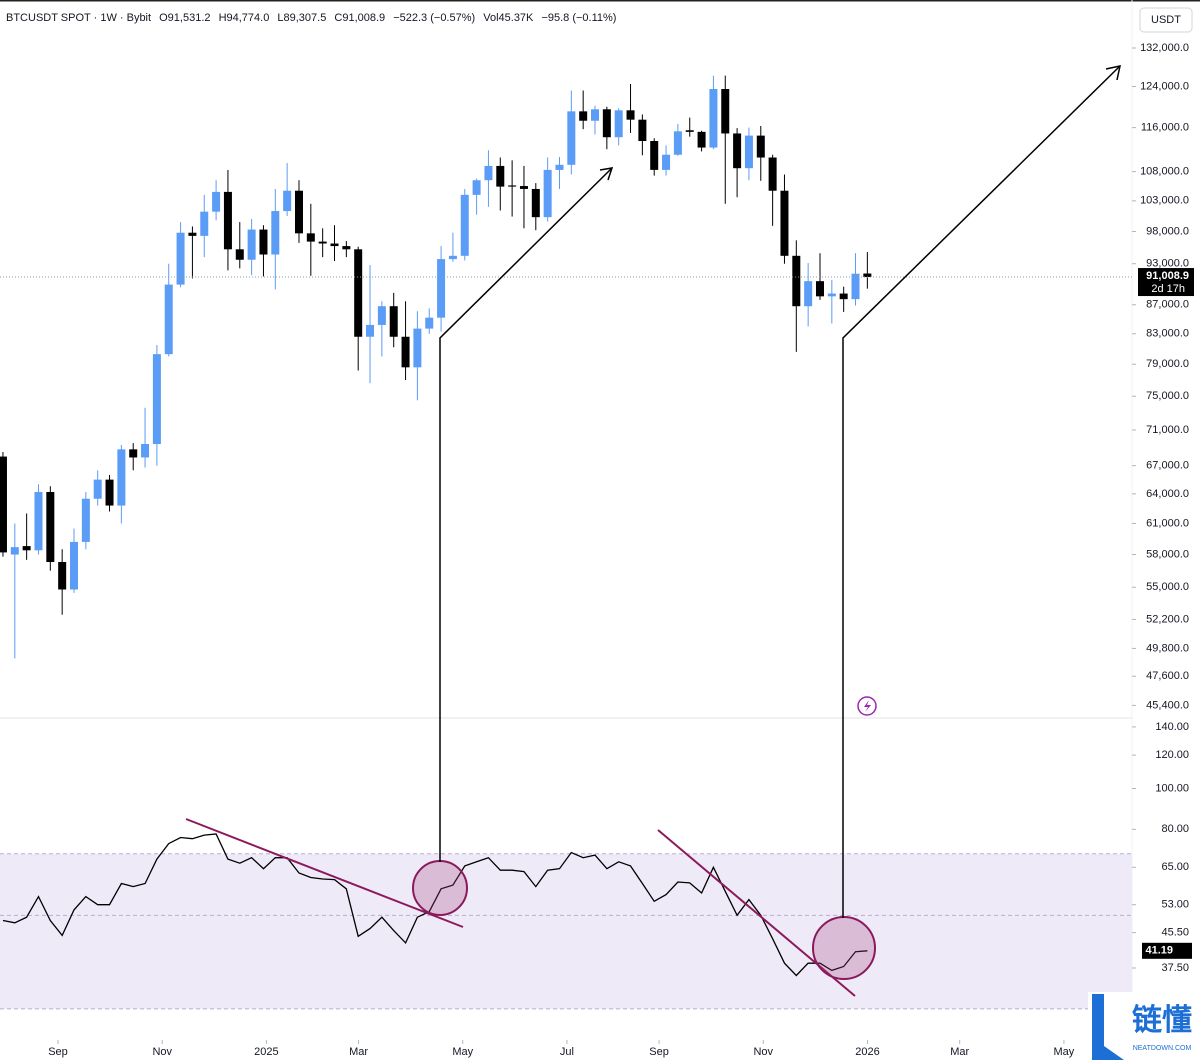 The width and height of the screenshot is (1200, 1062). I want to click on y-tick-label: 65.00, so click(1175, 867).